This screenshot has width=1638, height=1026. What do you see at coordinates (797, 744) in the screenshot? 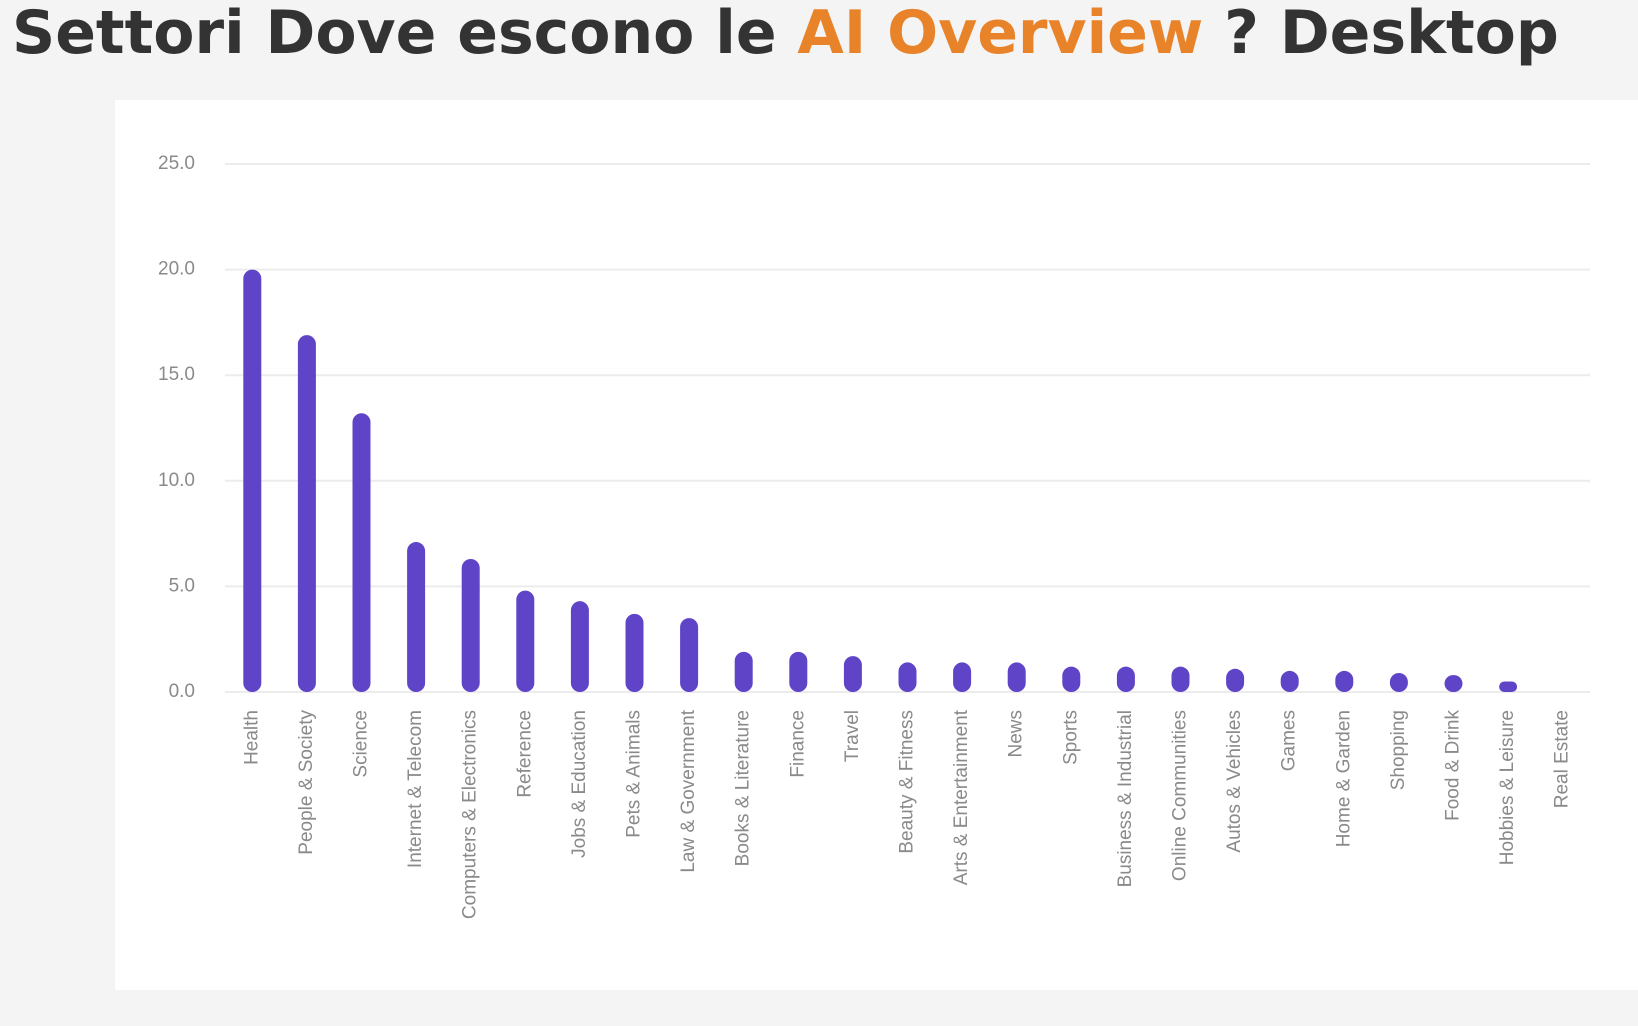
I see `x-tick-label: Finance` at bounding box center [797, 744].